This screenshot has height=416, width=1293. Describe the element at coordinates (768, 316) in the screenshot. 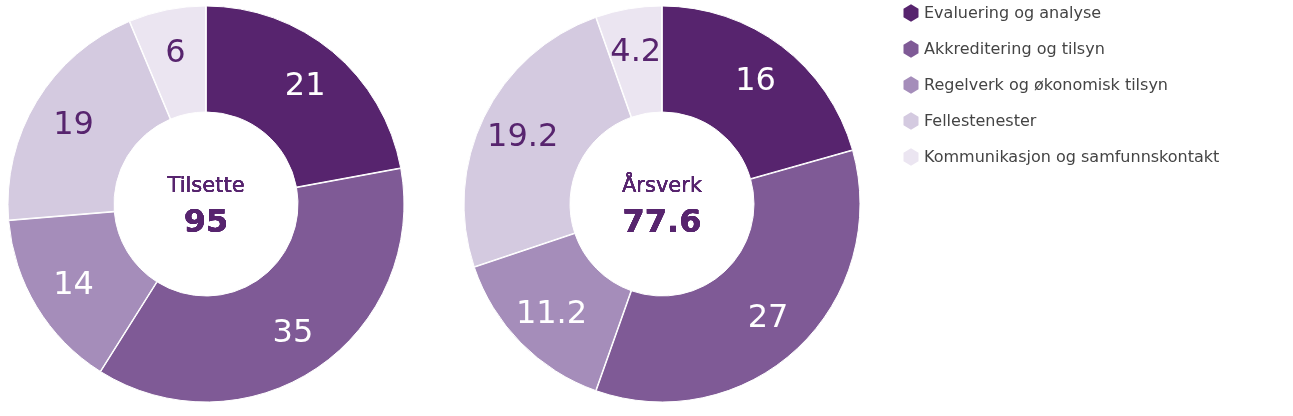

I see `data-label: 27` at that location.